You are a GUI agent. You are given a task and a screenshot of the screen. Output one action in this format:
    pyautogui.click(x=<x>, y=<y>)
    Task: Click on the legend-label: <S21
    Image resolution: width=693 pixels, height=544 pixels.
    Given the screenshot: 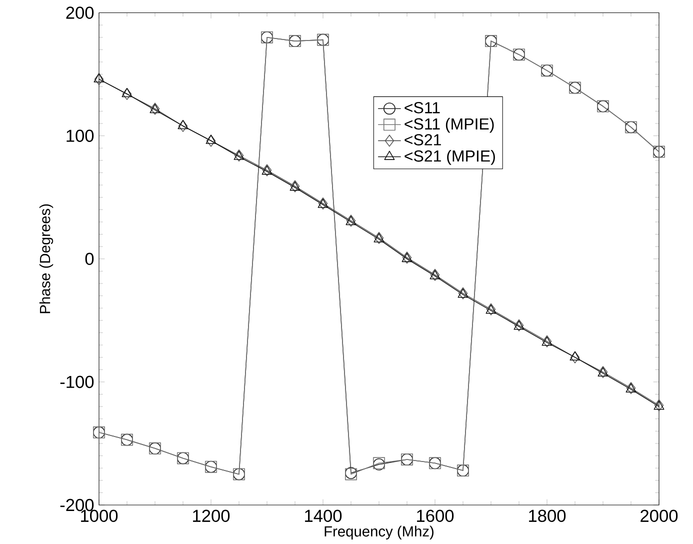 What is the action you would take?
    pyautogui.click(x=422, y=140)
    